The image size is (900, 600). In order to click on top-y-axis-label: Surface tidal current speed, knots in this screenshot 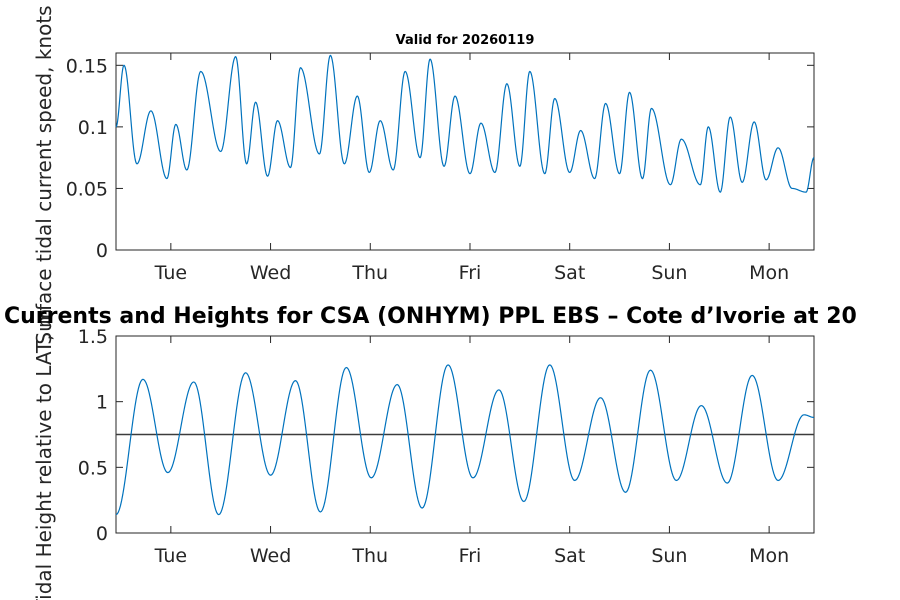, I will do `click(44, 174)`.